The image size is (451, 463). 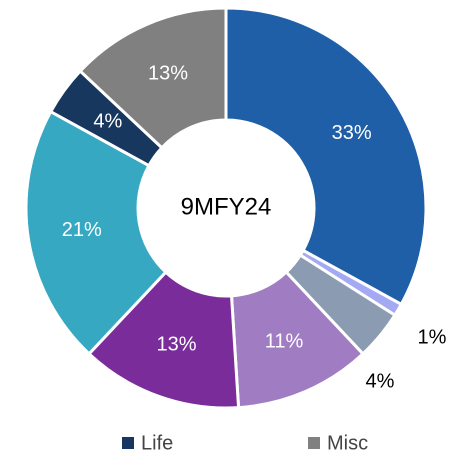 What do you see at coordinates (226, 206) in the screenshot?
I see `center-text: 9MFY24` at bounding box center [226, 206].